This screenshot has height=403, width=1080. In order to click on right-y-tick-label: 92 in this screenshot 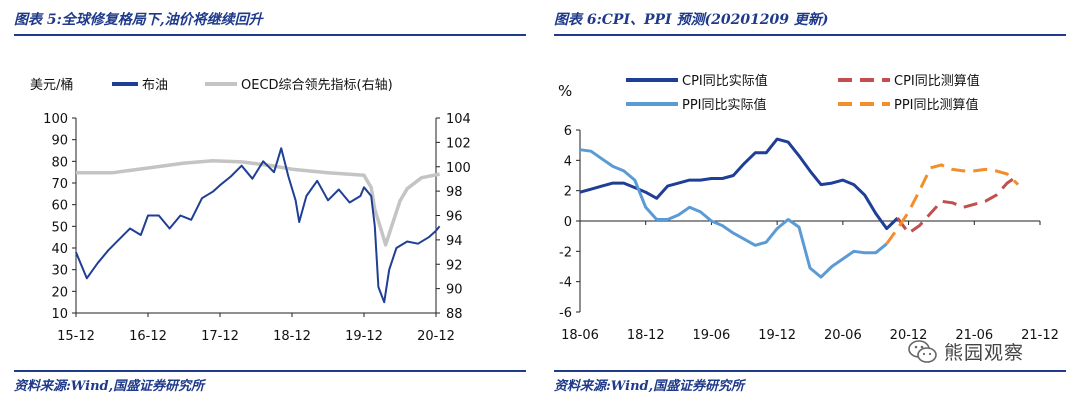, I will do `click(454, 265)`.